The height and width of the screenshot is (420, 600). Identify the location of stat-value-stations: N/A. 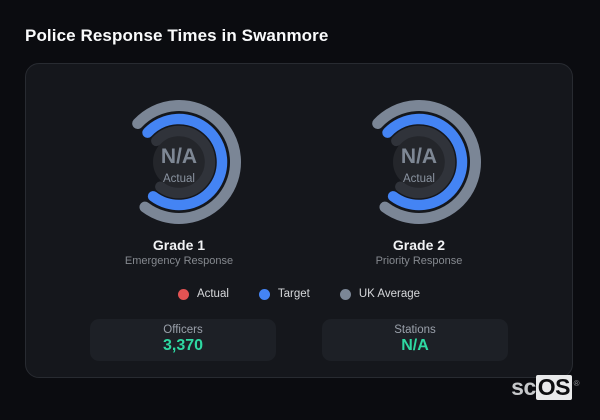
(415, 345).